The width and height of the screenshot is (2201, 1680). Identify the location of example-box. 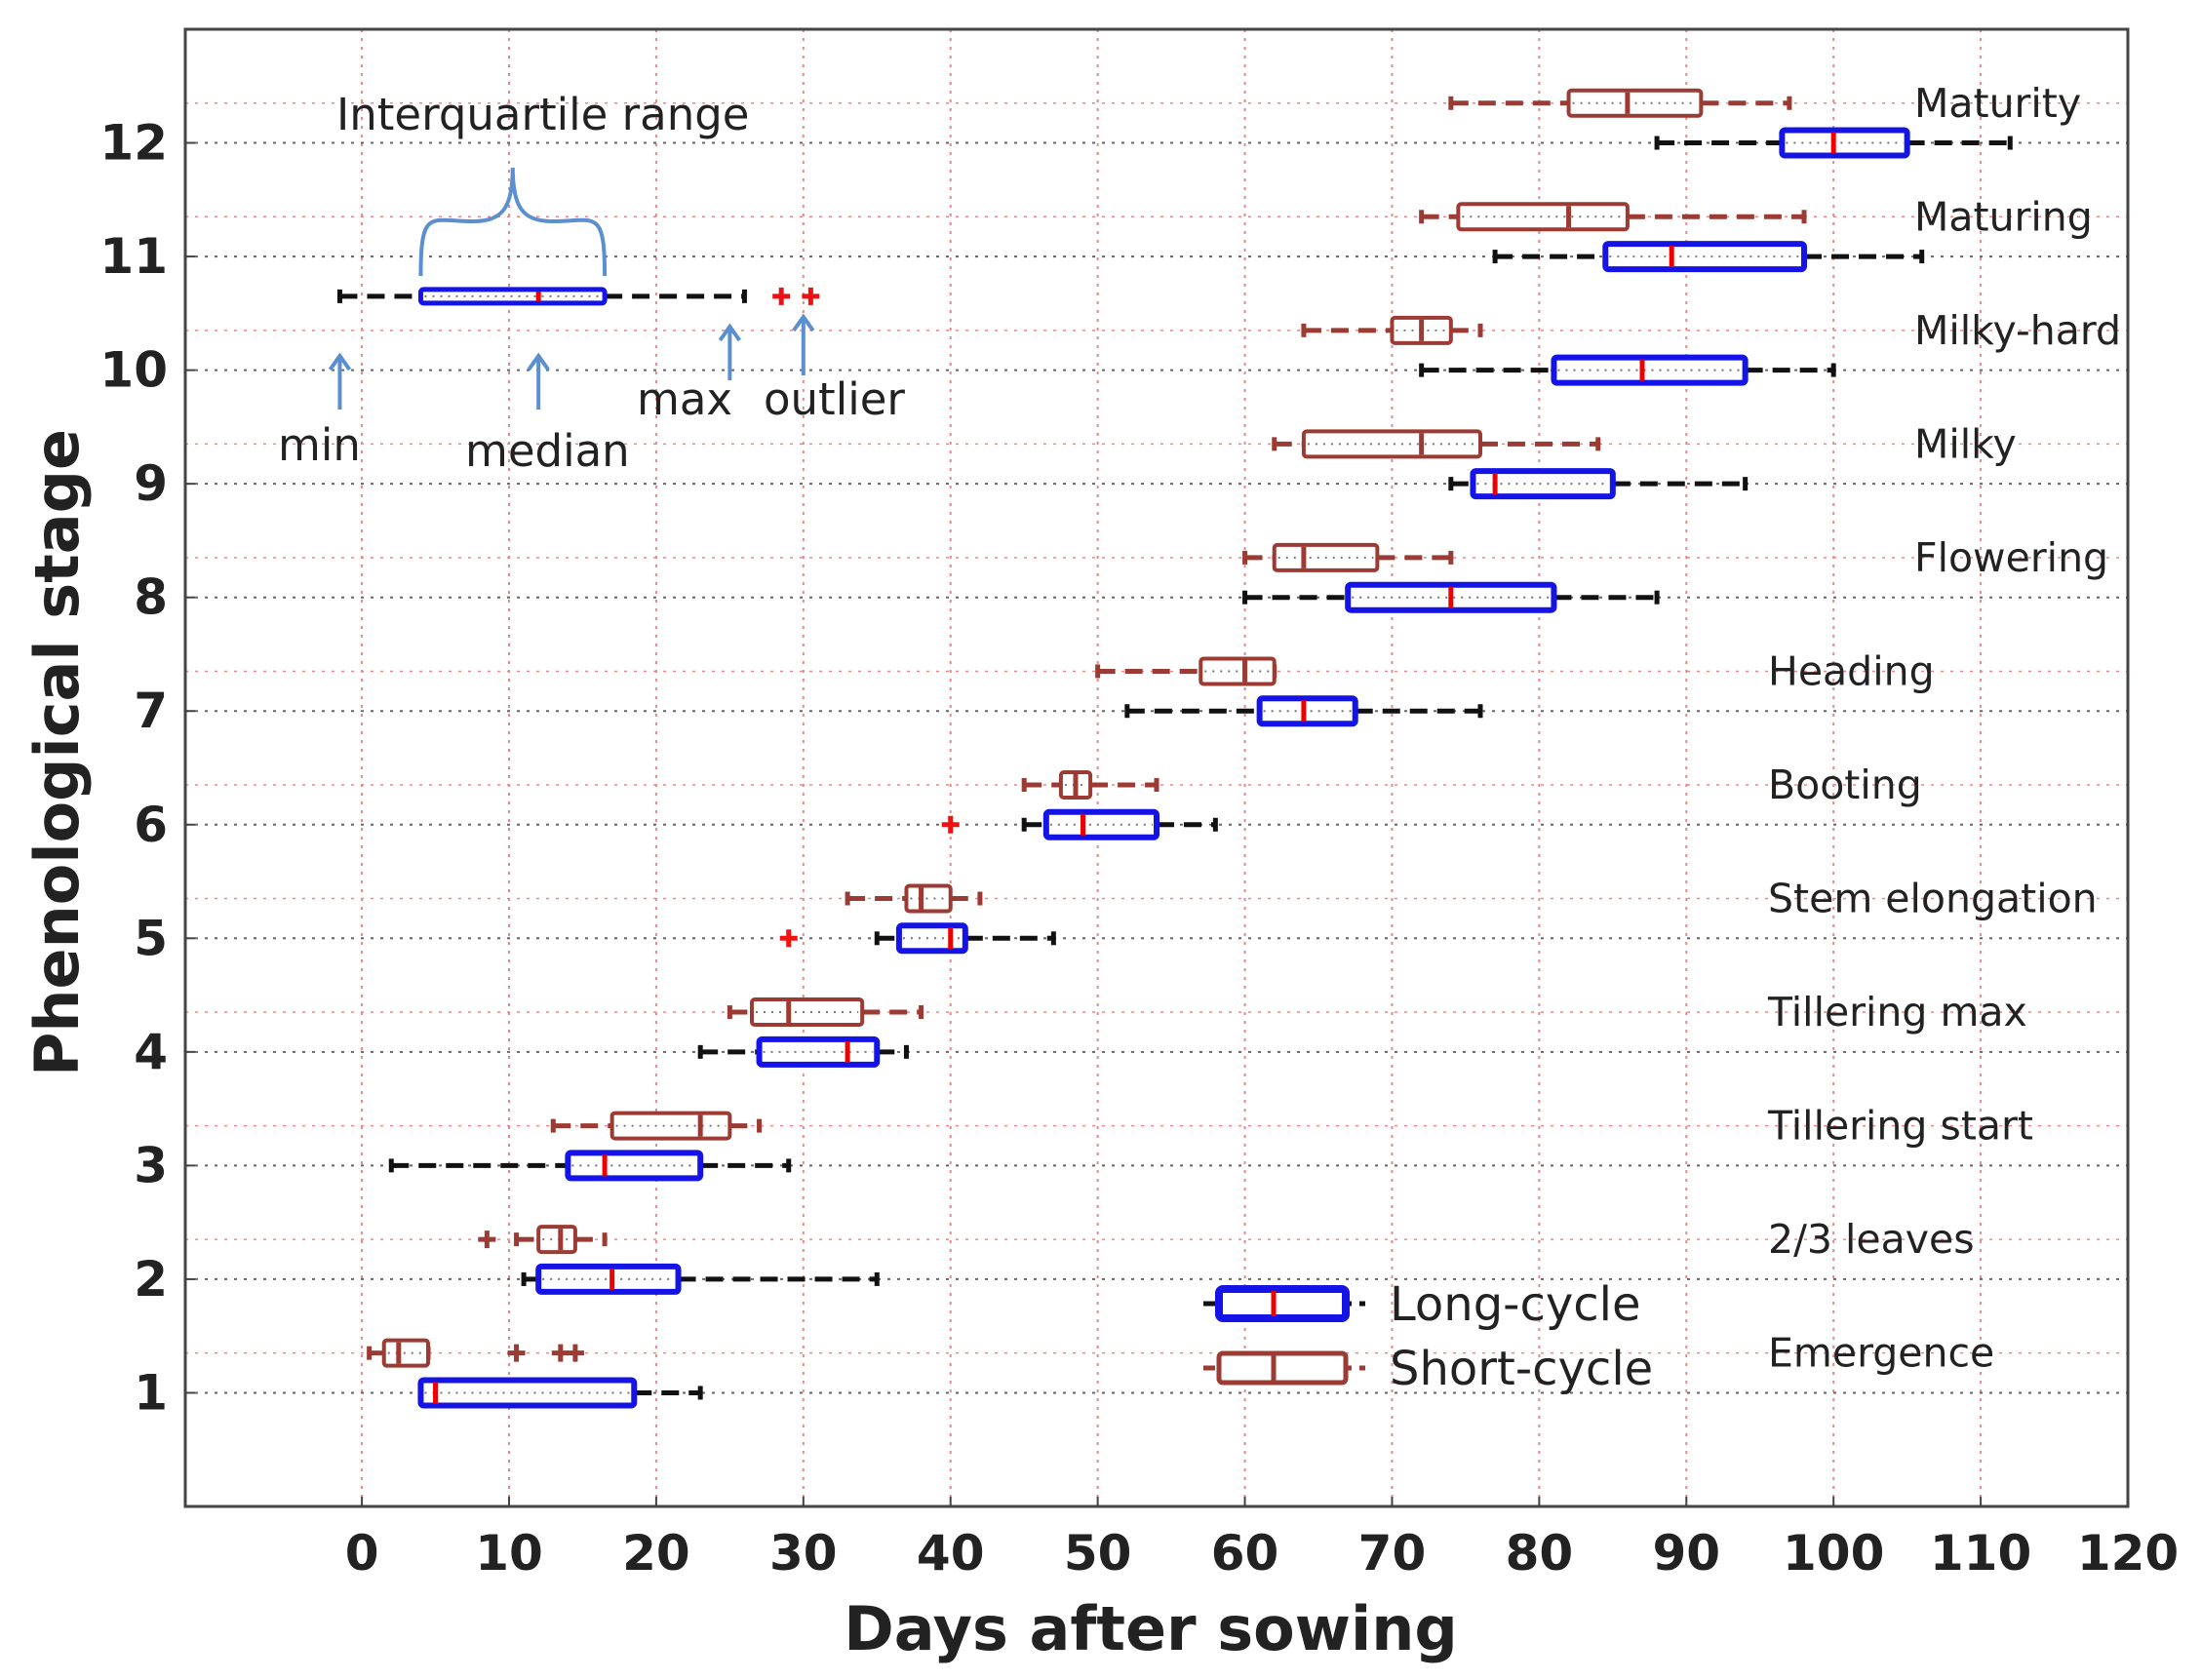
(578, 296).